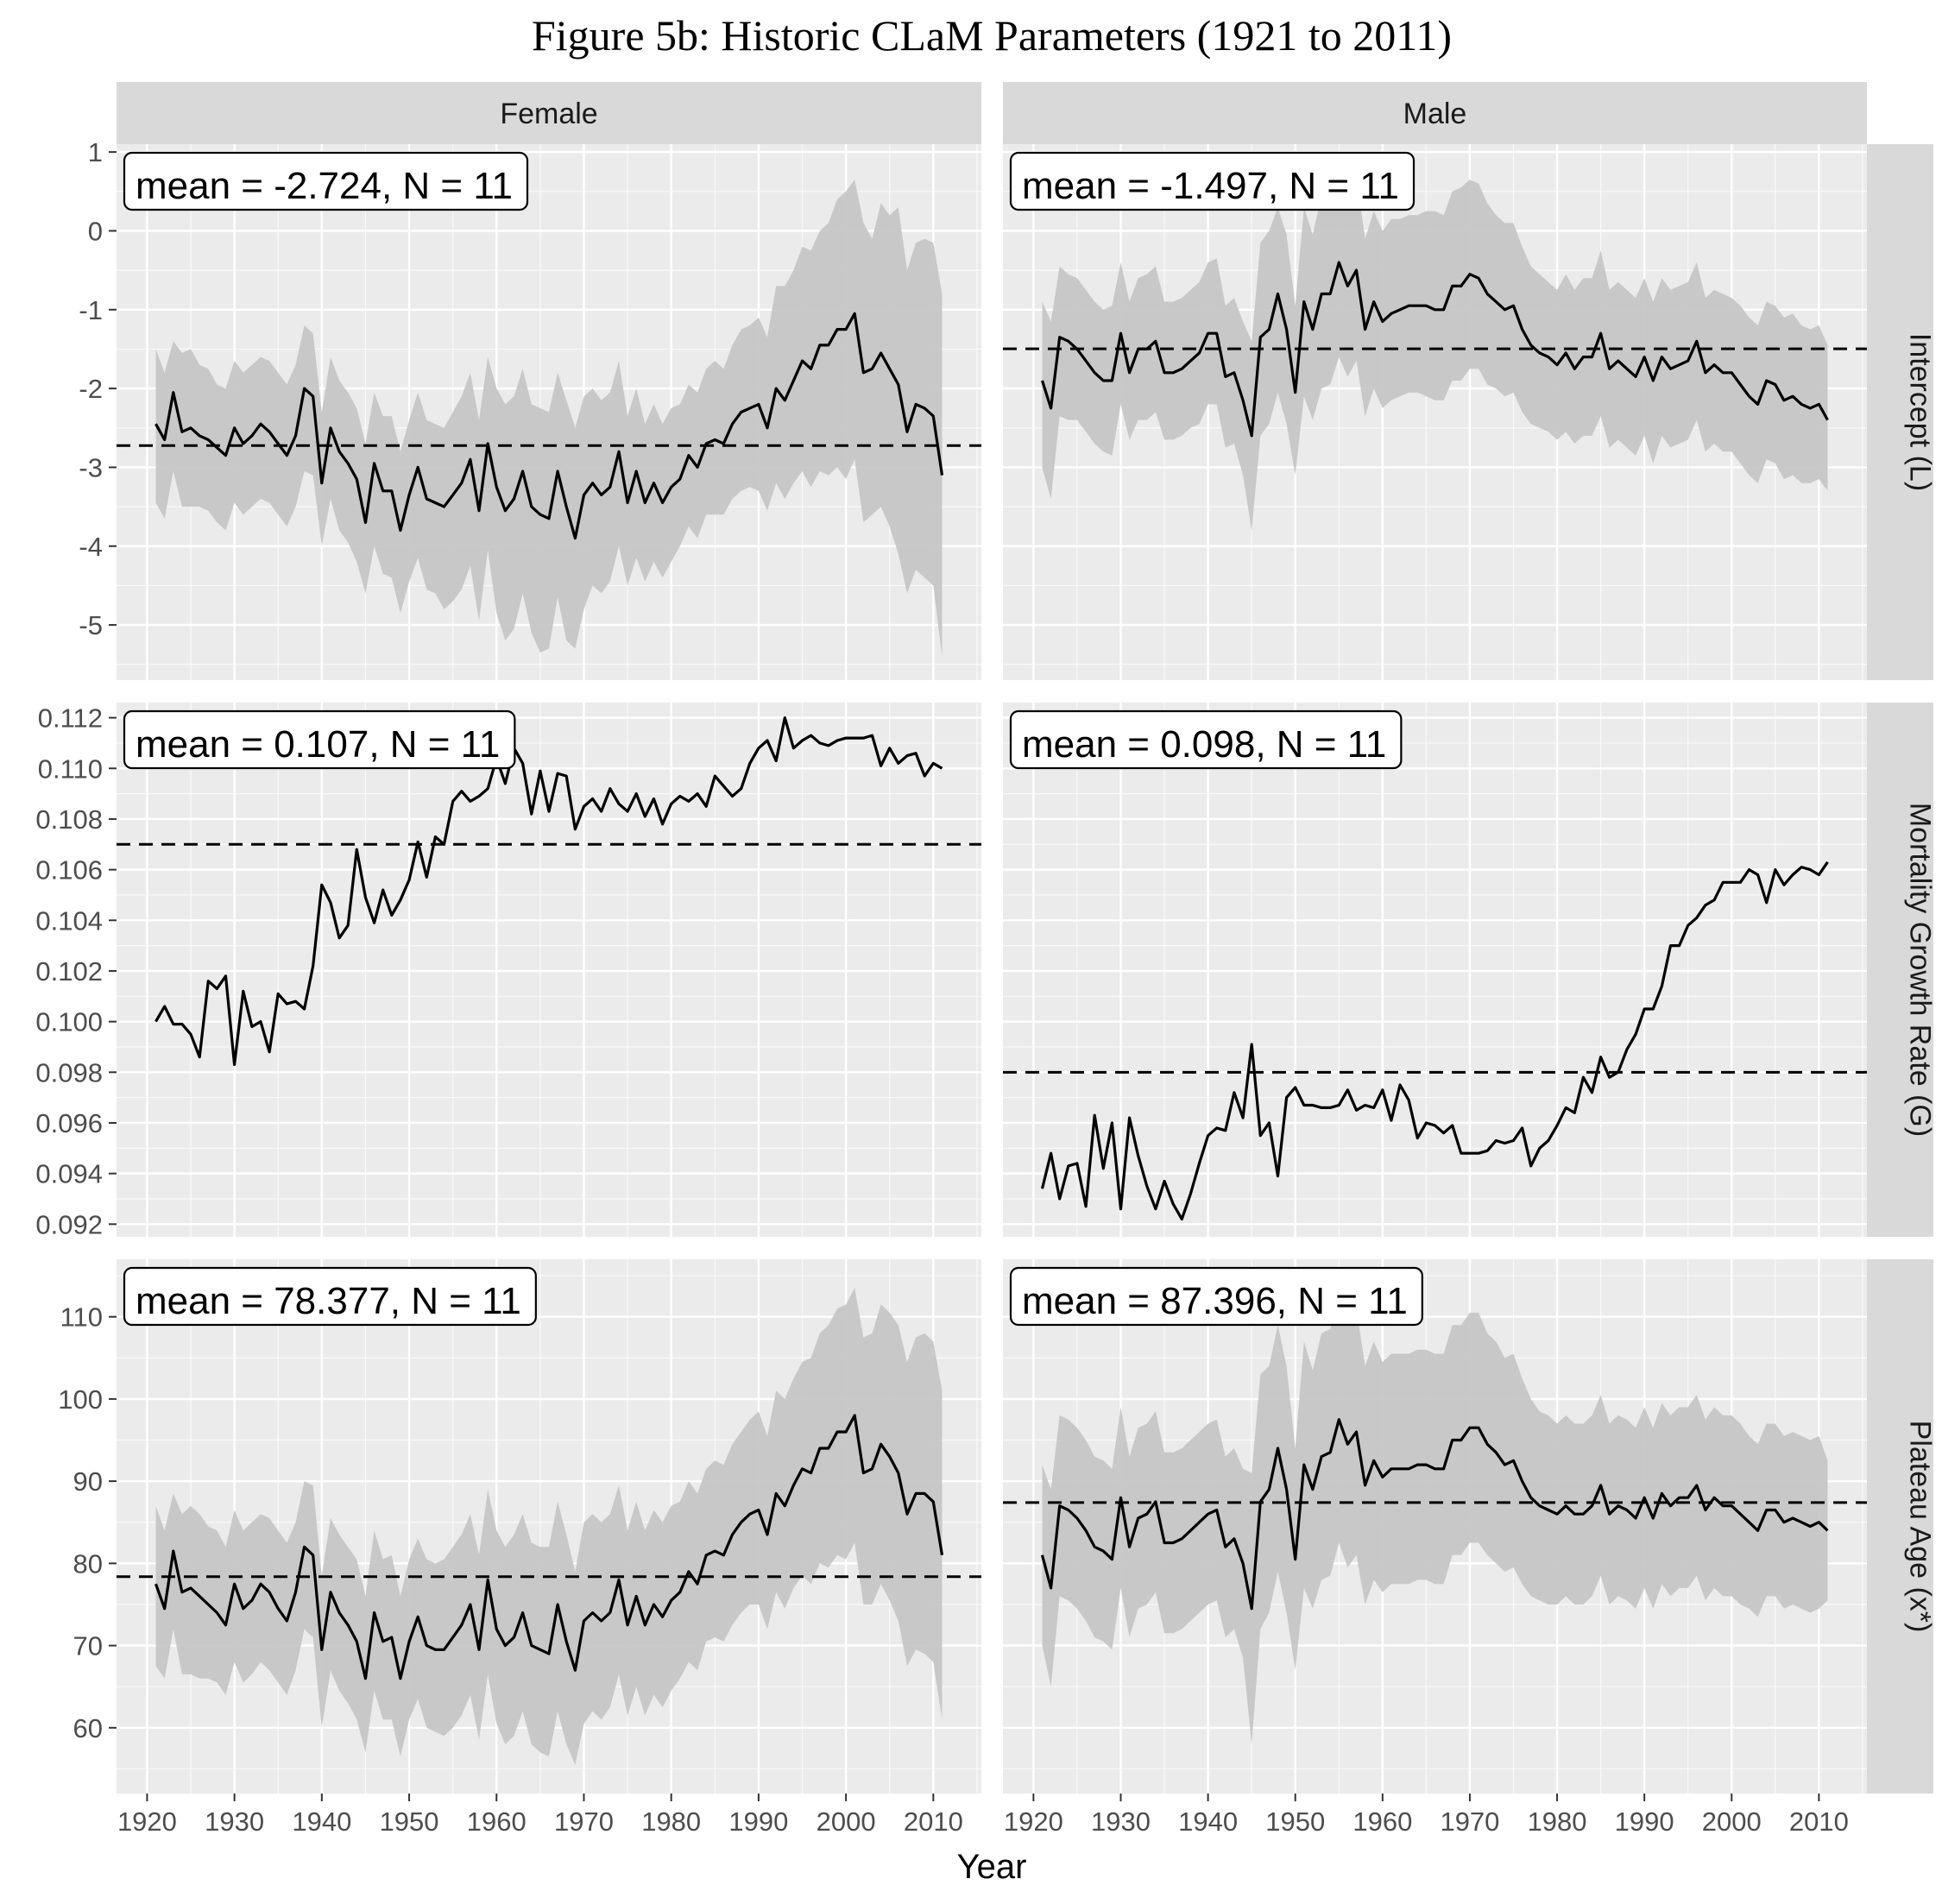  What do you see at coordinates (88, 1482) in the screenshot?
I see `y-tick-label: 90` at bounding box center [88, 1482].